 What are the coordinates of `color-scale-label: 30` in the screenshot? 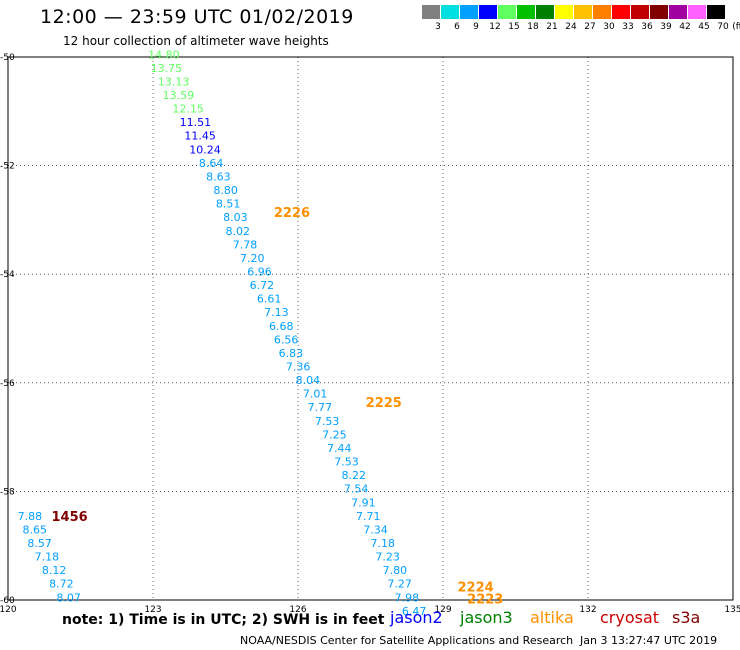 It's located at (609, 27).